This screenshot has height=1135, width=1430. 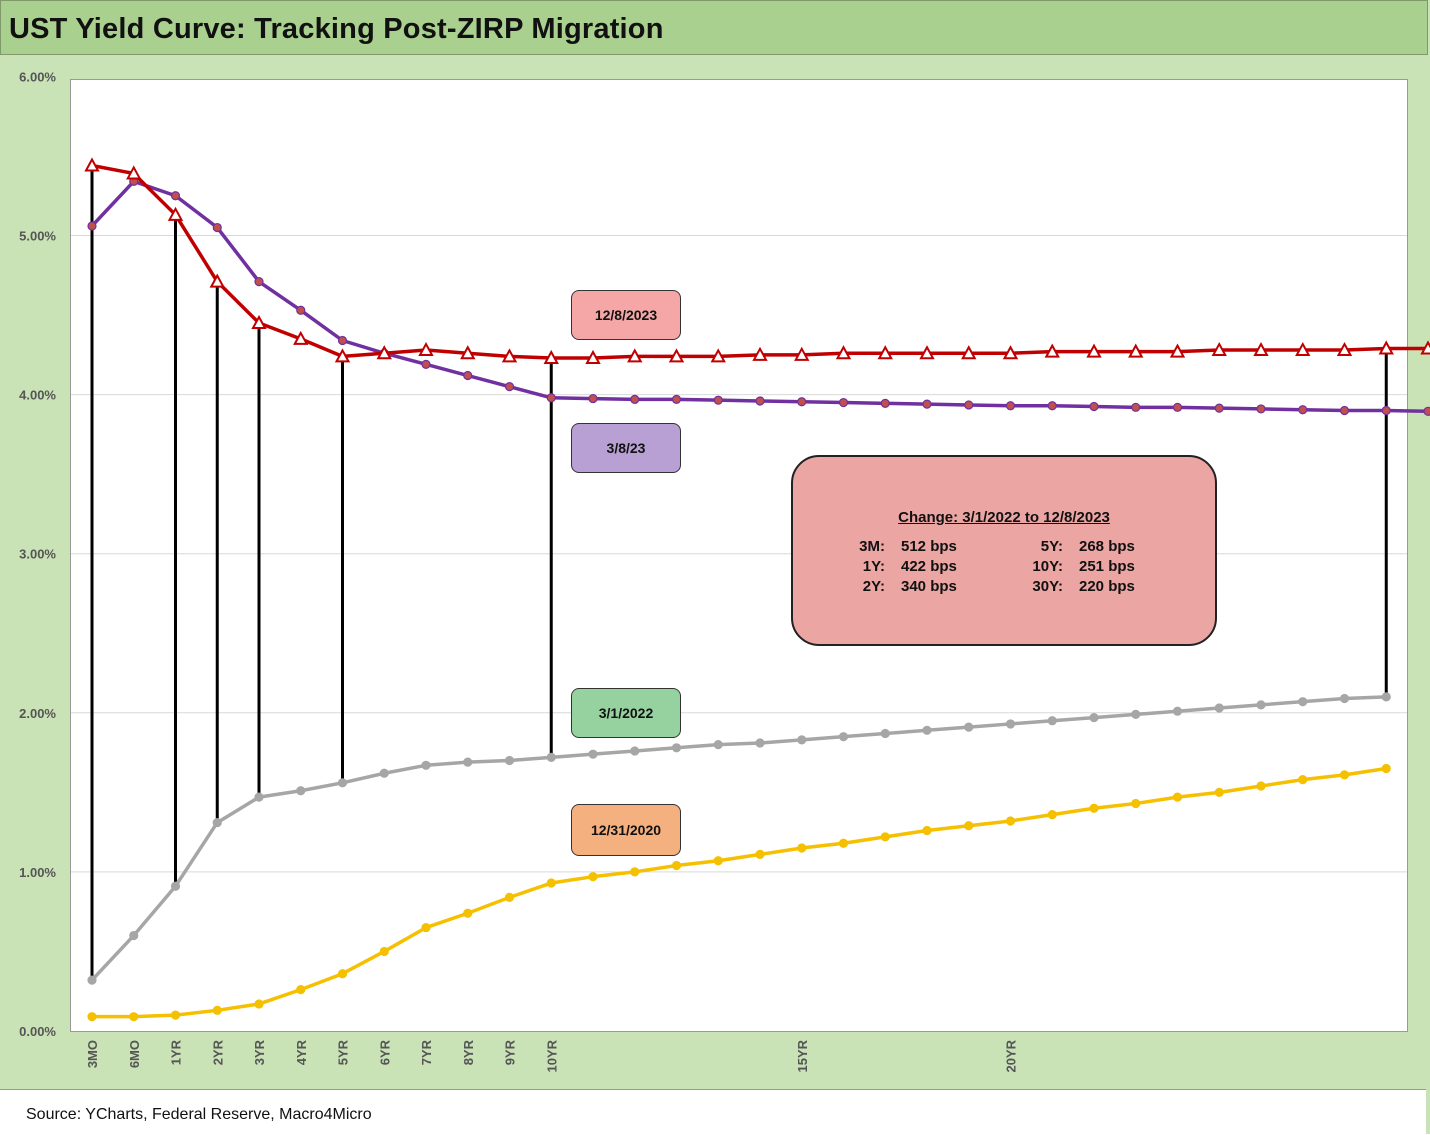 What do you see at coordinates (1107, 546) in the screenshot?
I see `change-value: 268 bps` at bounding box center [1107, 546].